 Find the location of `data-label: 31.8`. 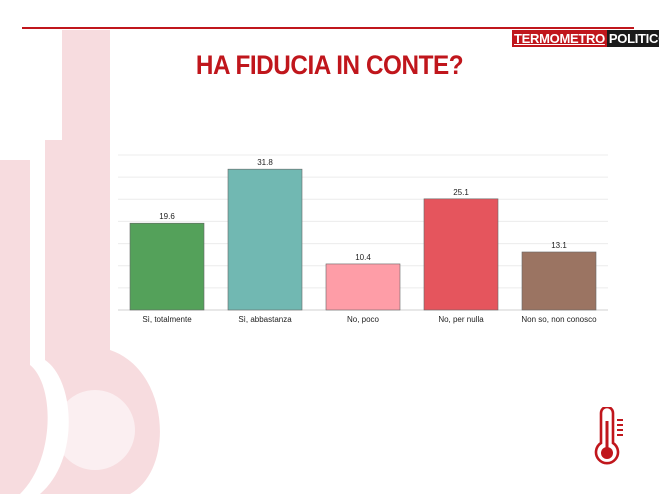

data-label: 31.8 is located at coordinates (265, 162).